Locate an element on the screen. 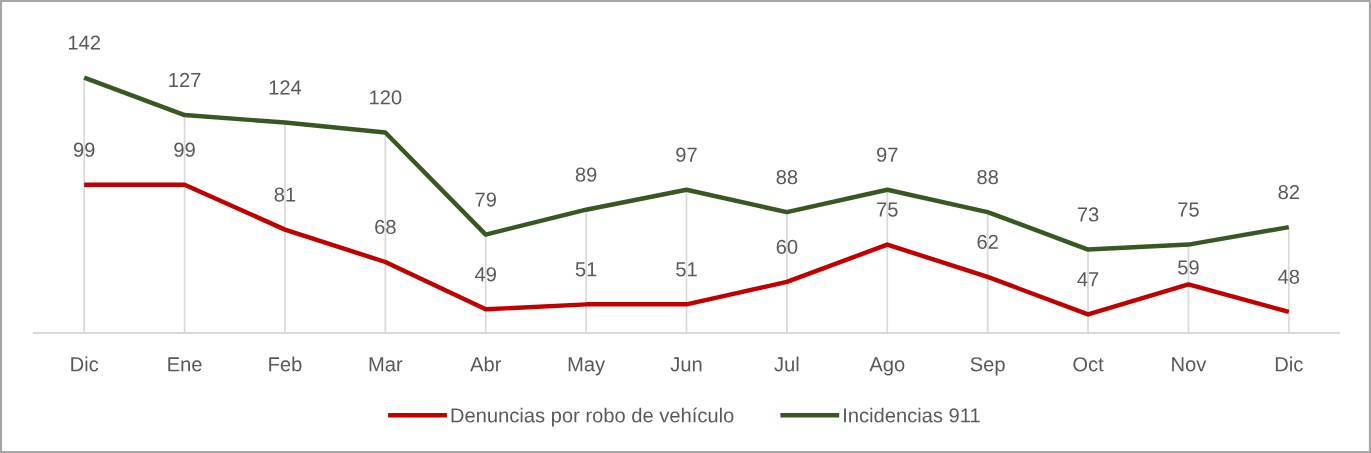 The image size is (1371, 453). x-tick-label: Ago is located at coordinates (887, 366).